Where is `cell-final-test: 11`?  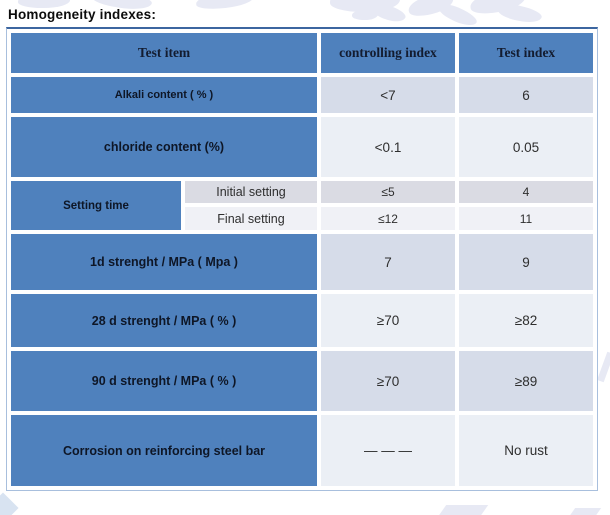
cell-final-test: 11 is located at coordinates (526, 218).